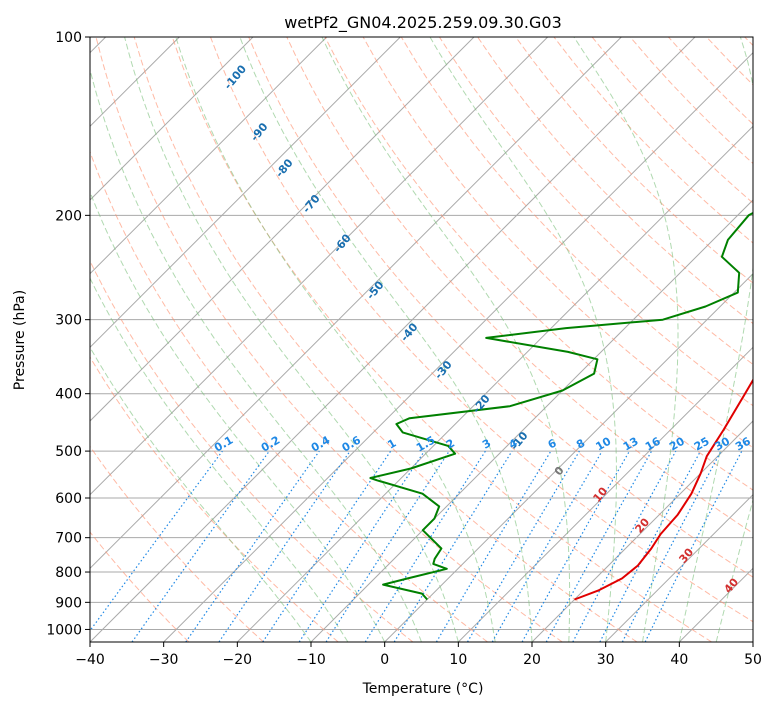  What do you see at coordinates (423, 689) in the screenshot?
I see `x-axis-label: Temperature (°C)` at bounding box center [423, 689].